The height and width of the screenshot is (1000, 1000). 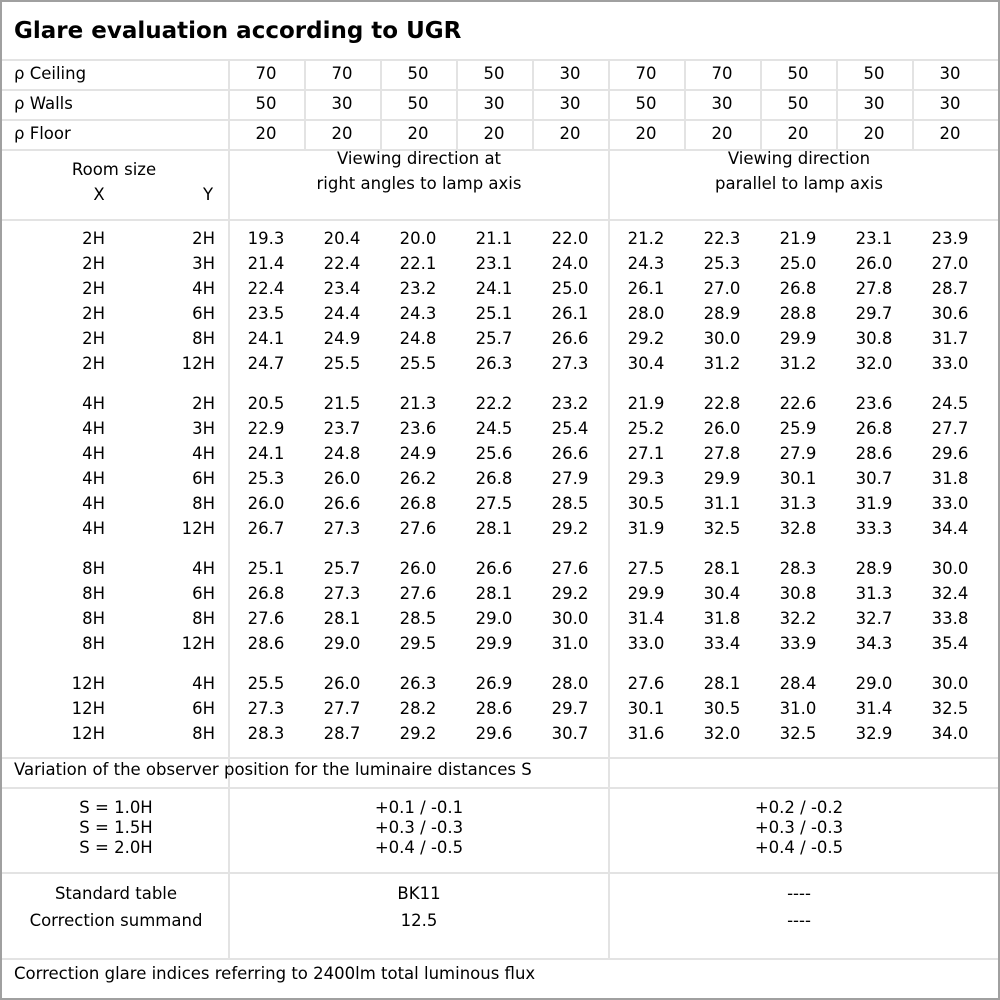 I want to click on standard-table-label: Standard table, so click(x=116, y=893).